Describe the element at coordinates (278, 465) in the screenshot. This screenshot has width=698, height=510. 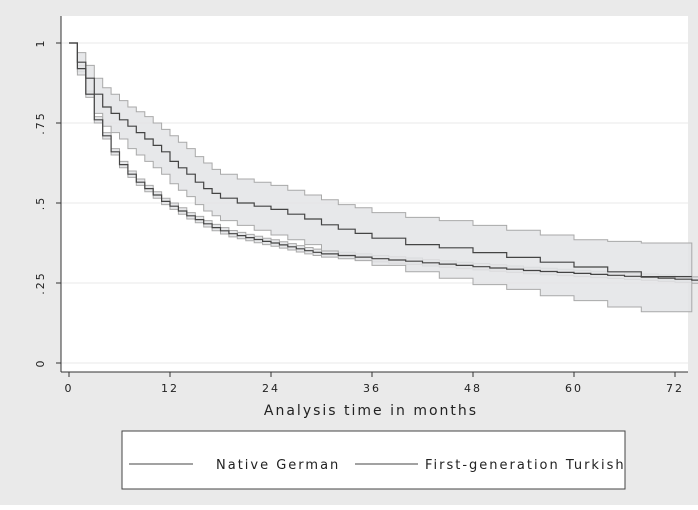
I see `legend-label-native-german: Native German` at that location.